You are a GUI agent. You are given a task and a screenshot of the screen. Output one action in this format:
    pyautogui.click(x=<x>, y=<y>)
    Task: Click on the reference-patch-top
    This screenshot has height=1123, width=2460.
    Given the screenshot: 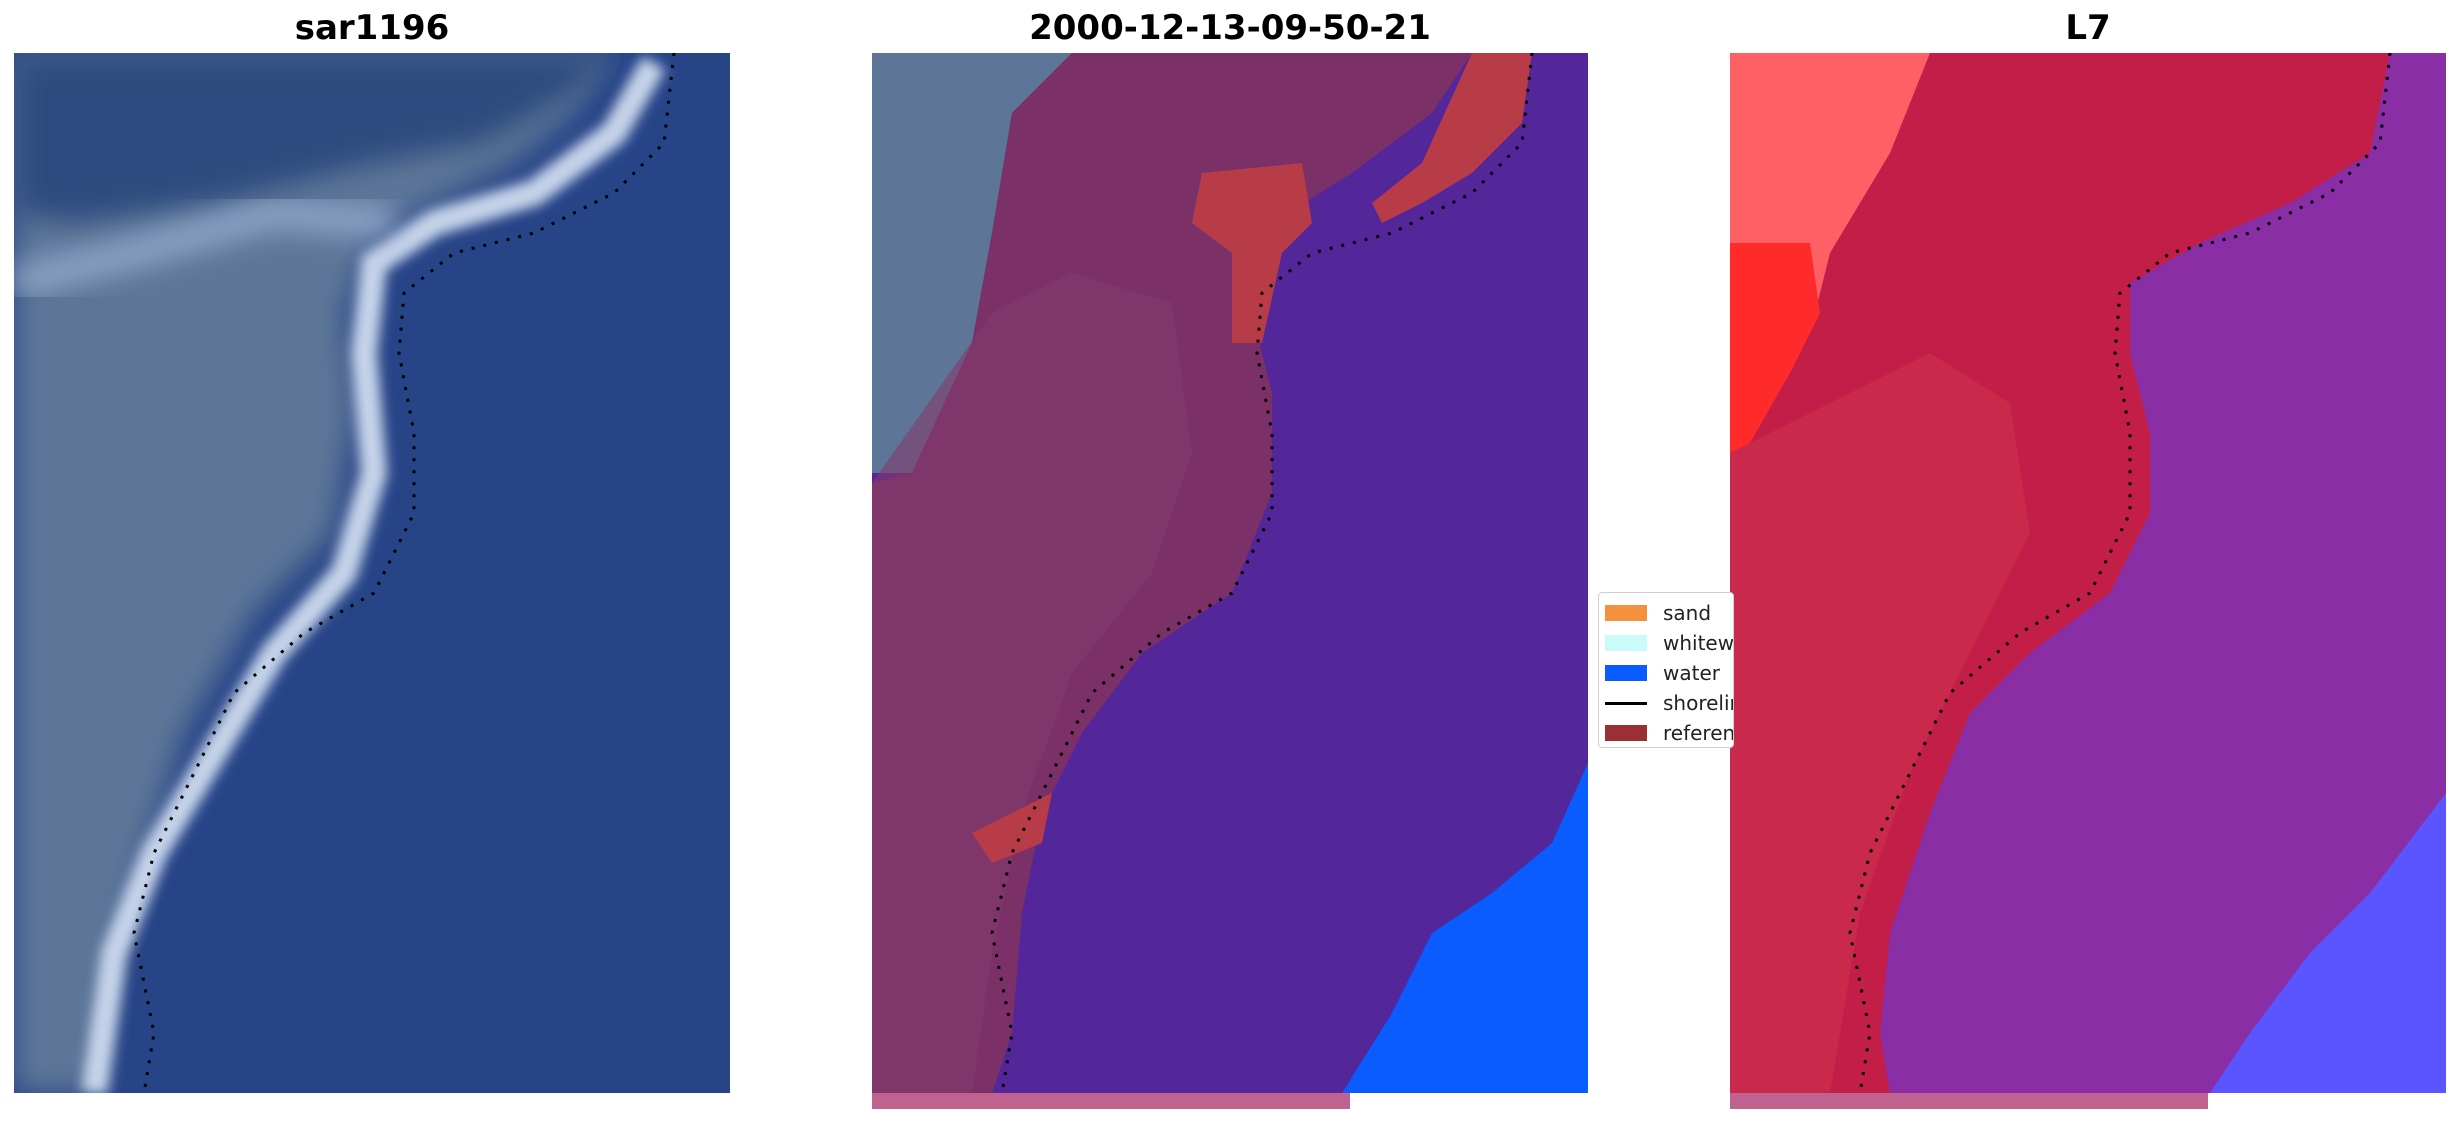 What is the action you would take?
    pyautogui.click(x=1252, y=253)
    